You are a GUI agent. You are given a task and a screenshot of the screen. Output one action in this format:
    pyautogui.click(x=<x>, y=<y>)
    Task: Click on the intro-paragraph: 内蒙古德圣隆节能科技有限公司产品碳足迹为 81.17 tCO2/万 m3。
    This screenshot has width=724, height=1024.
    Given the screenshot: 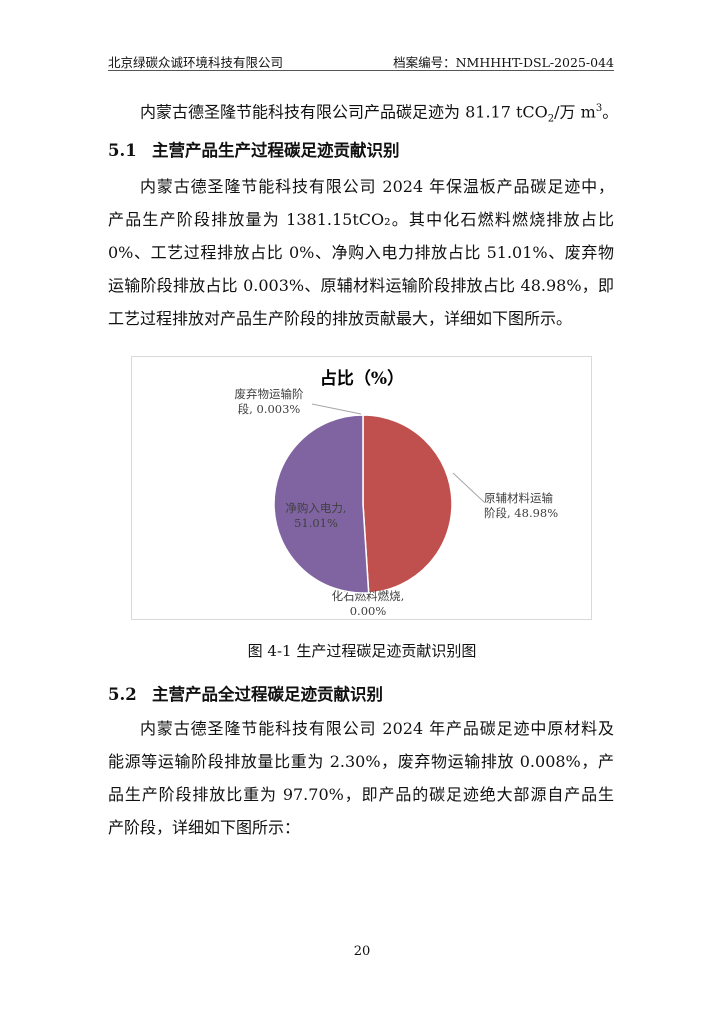 What is the action you would take?
    pyautogui.click(x=379, y=113)
    